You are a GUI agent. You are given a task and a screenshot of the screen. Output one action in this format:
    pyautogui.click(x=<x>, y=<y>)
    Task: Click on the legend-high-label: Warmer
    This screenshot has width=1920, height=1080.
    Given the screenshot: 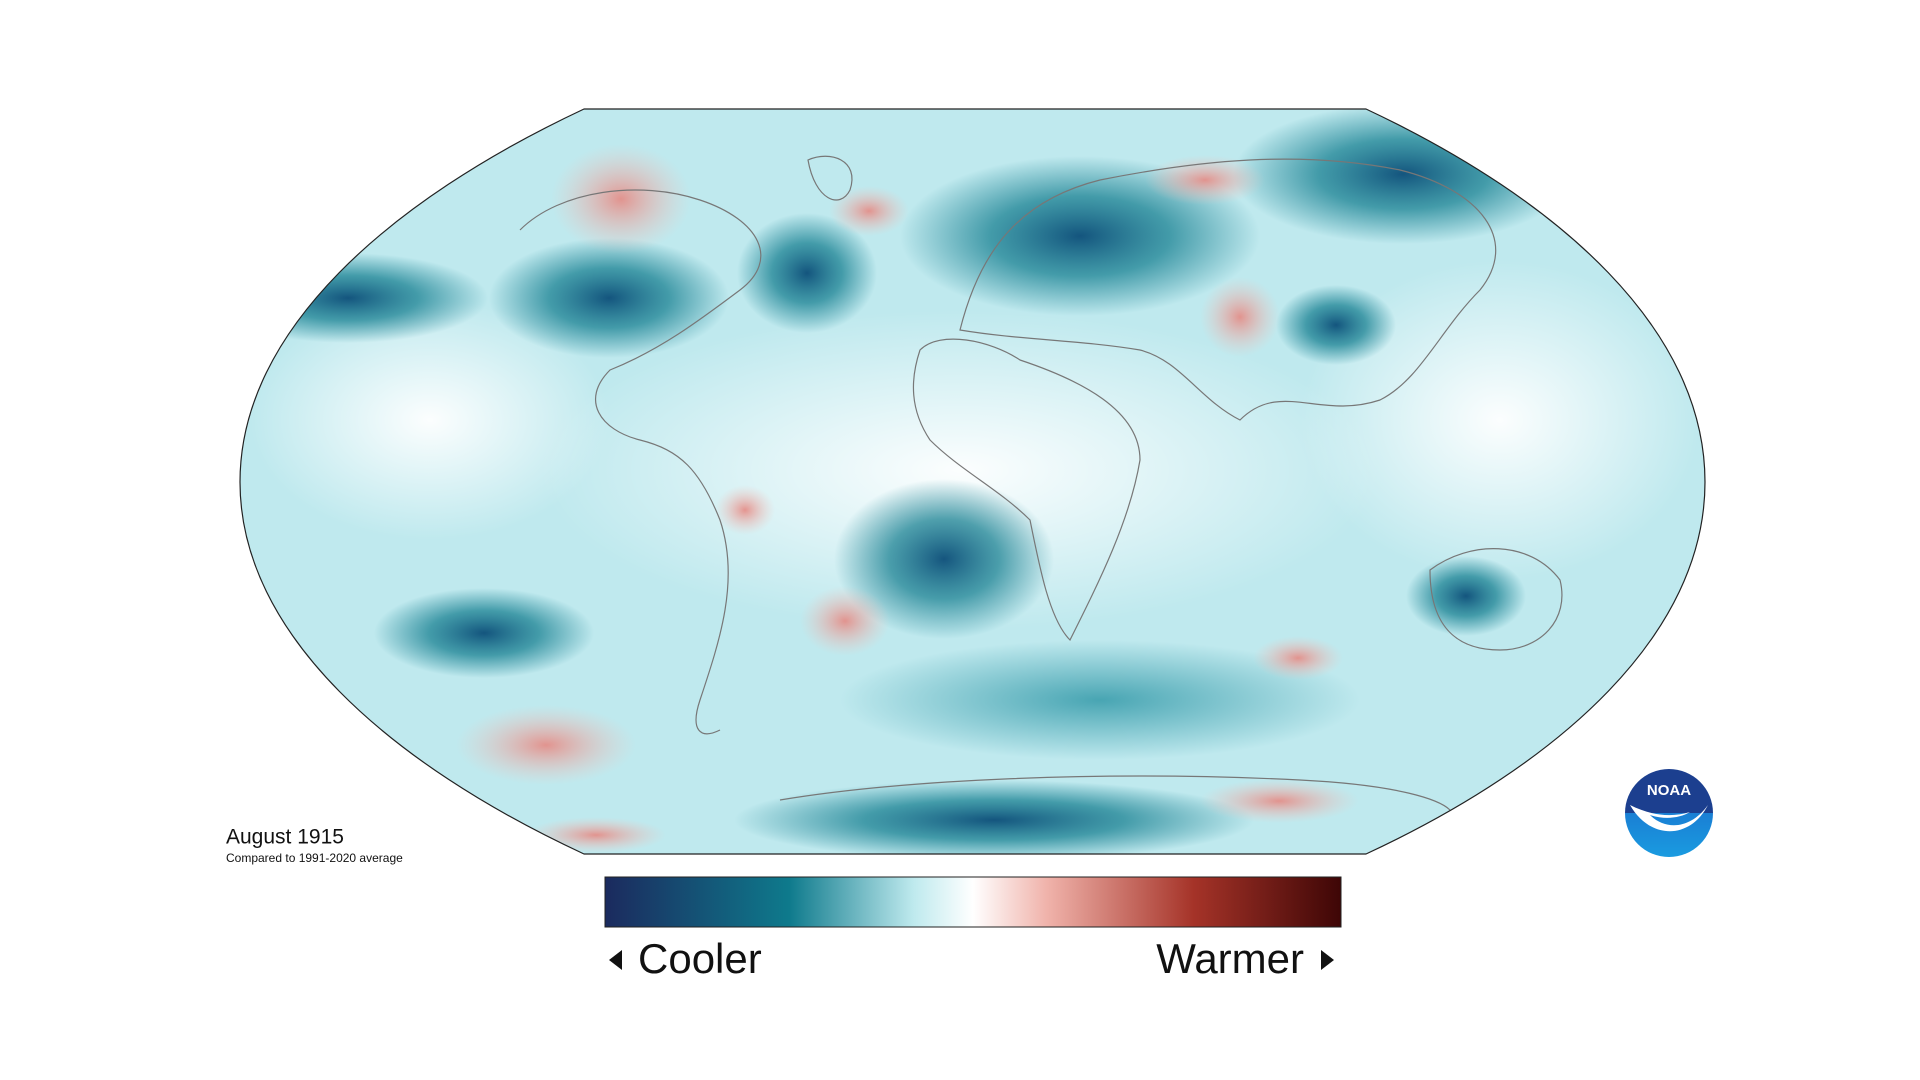 What is the action you would take?
    pyautogui.click(x=1230, y=958)
    